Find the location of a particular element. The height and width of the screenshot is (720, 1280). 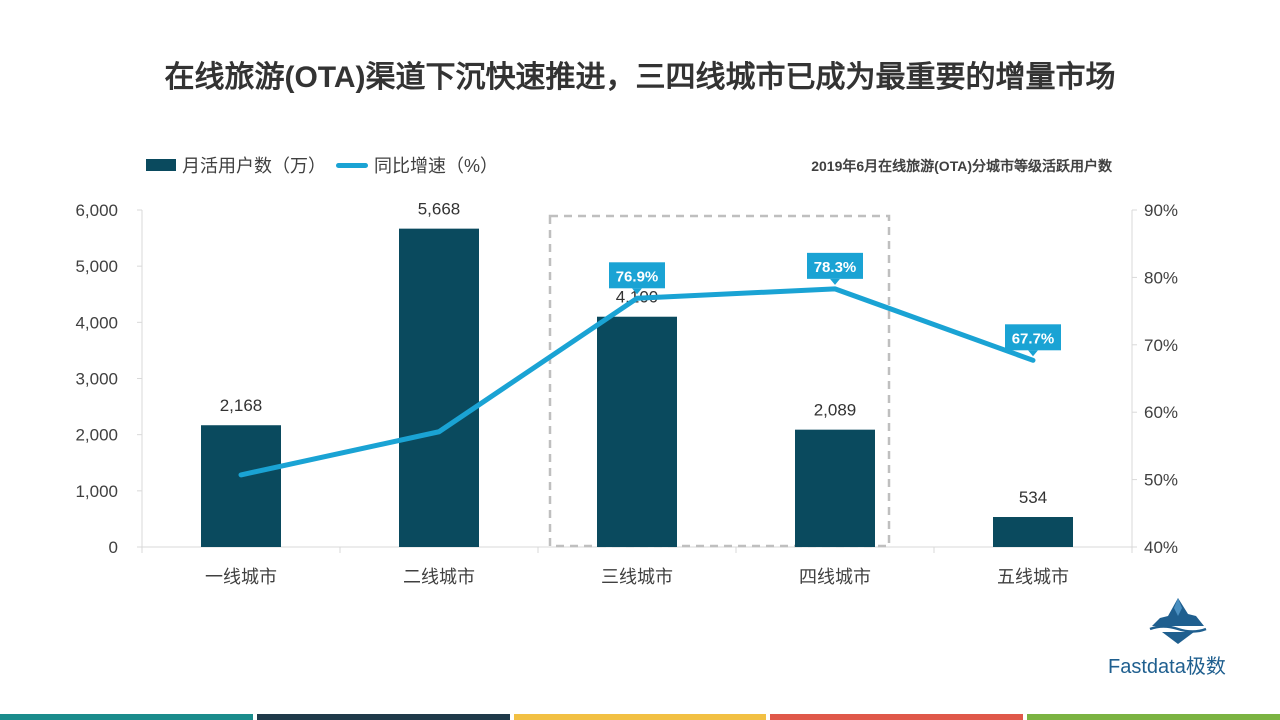

footer-color-bar is located at coordinates (640, 717).